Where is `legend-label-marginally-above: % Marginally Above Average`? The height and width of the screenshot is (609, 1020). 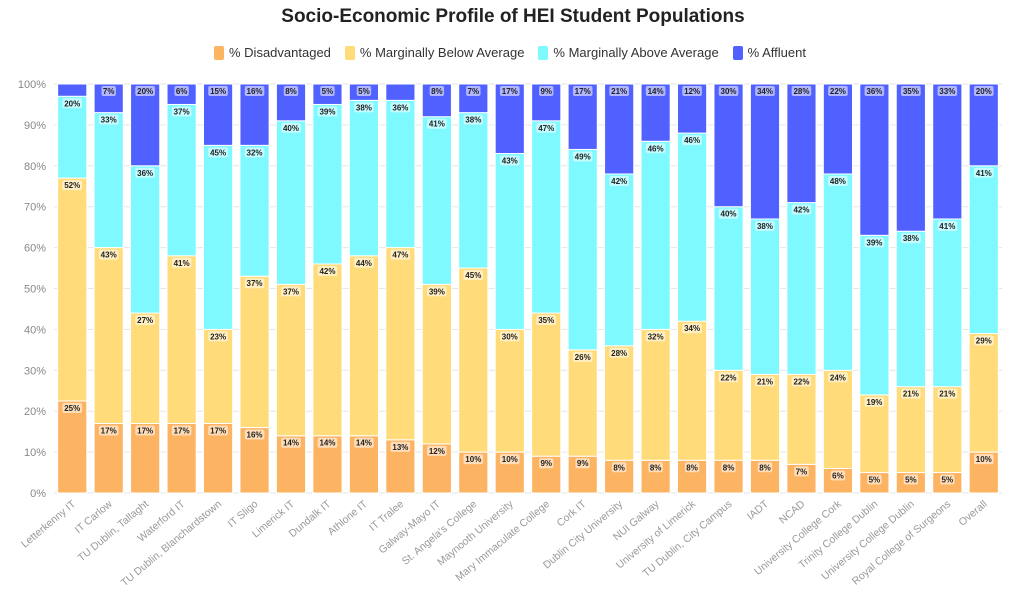
legend-label-marginally-above: % Marginally Above Average is located at coordinates (636, 52).